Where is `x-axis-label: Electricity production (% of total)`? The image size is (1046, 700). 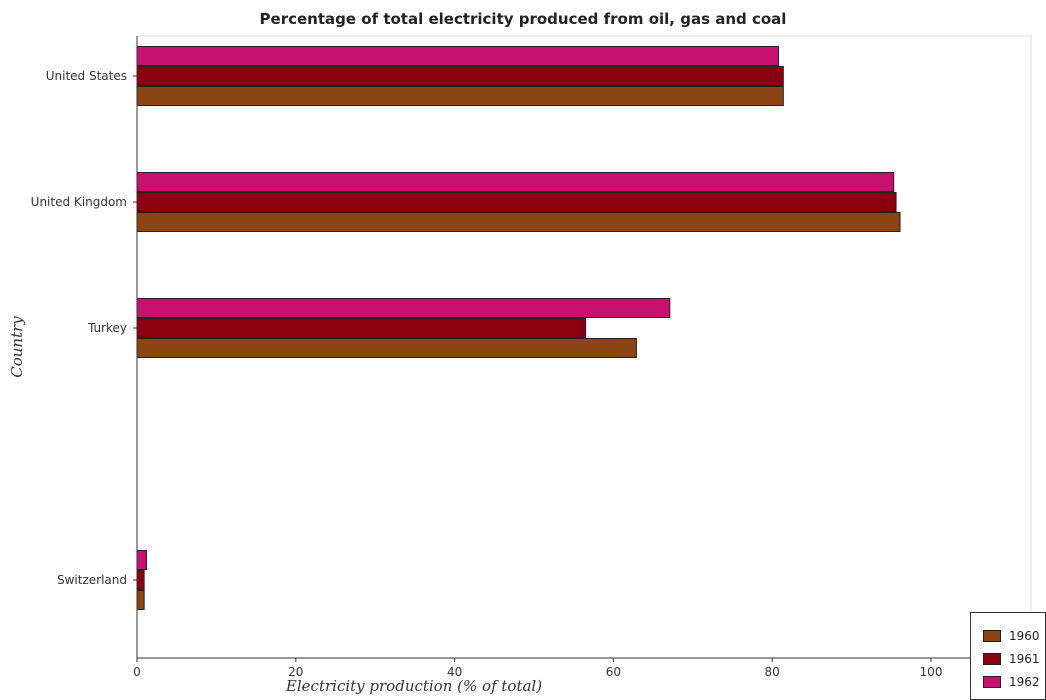 x-axis-label: Electricity production (% of total) is located at coordinates (413, 686).